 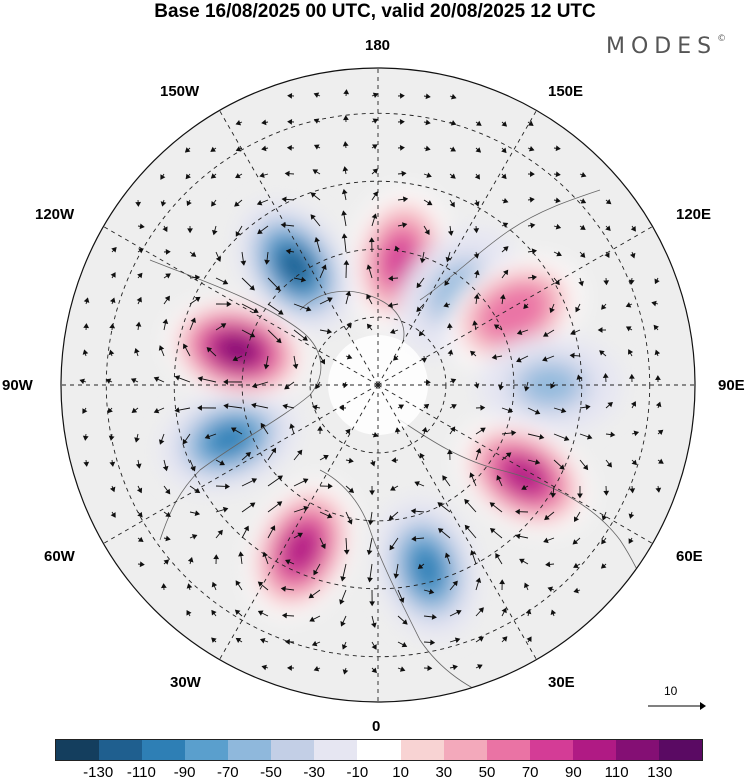 I want to click on anomaly-center, so click(x=295, y=266).